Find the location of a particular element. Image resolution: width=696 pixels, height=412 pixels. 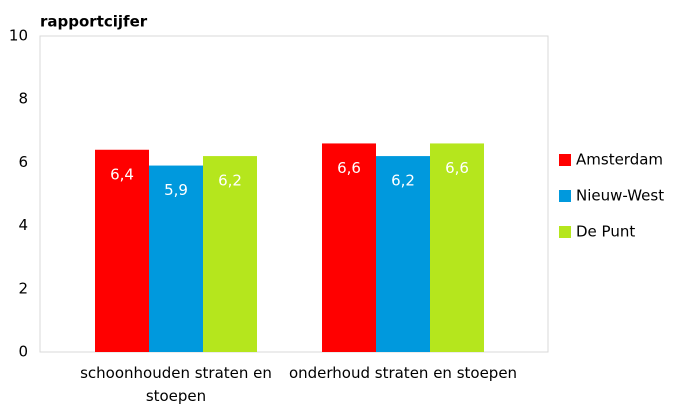

legend-label: De Punt is located at coordinates (605, 232).